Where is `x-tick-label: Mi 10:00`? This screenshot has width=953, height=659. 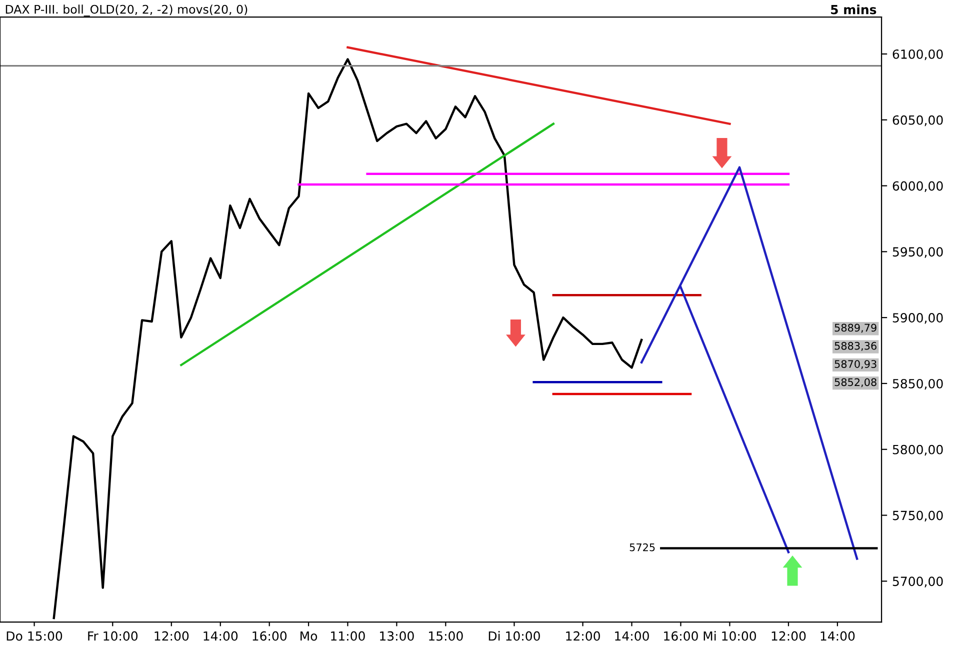
x-tick-label: Mi 10:00 is located at coordinates (730, 636).